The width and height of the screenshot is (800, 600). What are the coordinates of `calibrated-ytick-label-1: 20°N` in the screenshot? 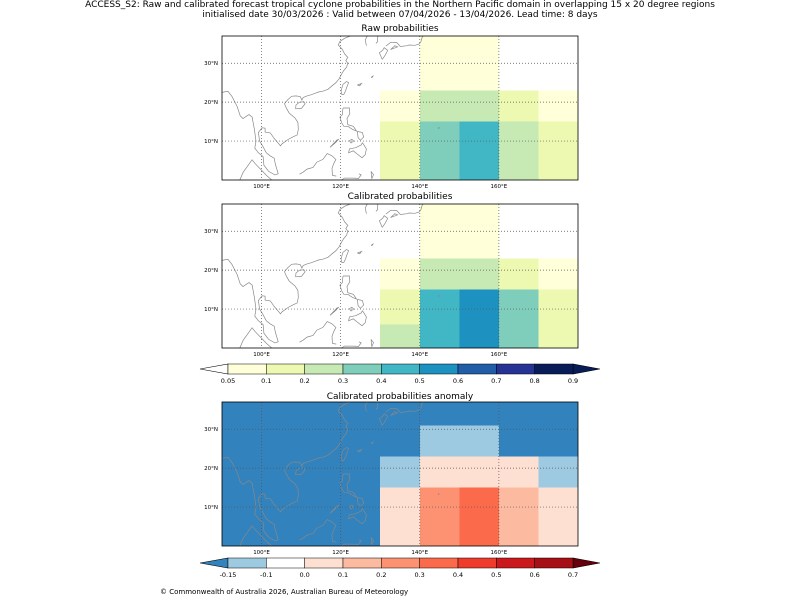 It's located at (211, 271).